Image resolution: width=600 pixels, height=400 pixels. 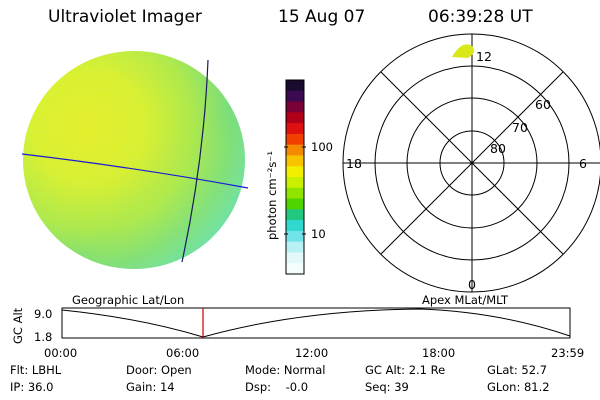 What do you see at coordinates (159, 370) in the screenshot?
I see `footer-door: Door: Open` at bounding box center [159, 370].